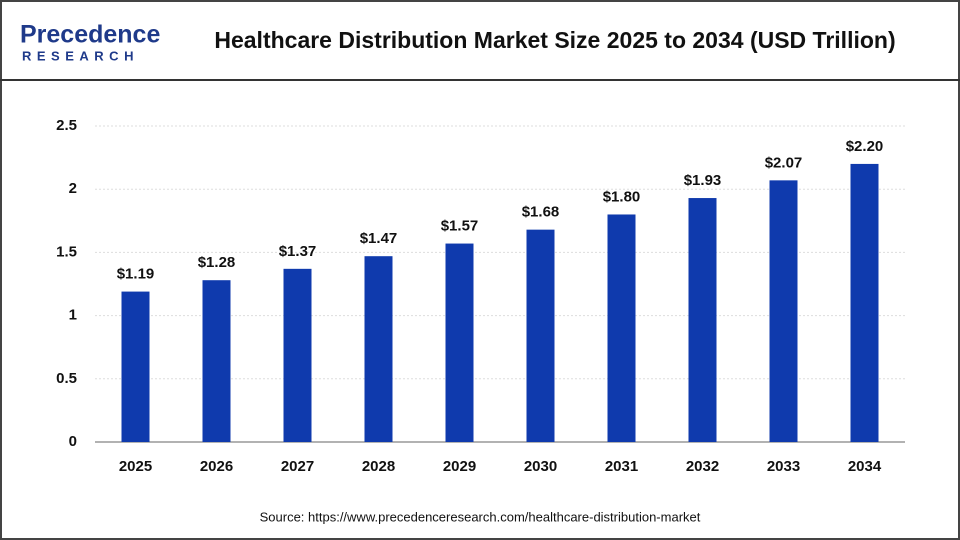 The width and height of the screenshot is (960, 540). Describe the element at coordinates (541, 212) in the screenshot. I see `value-label: $1.68` at that location.